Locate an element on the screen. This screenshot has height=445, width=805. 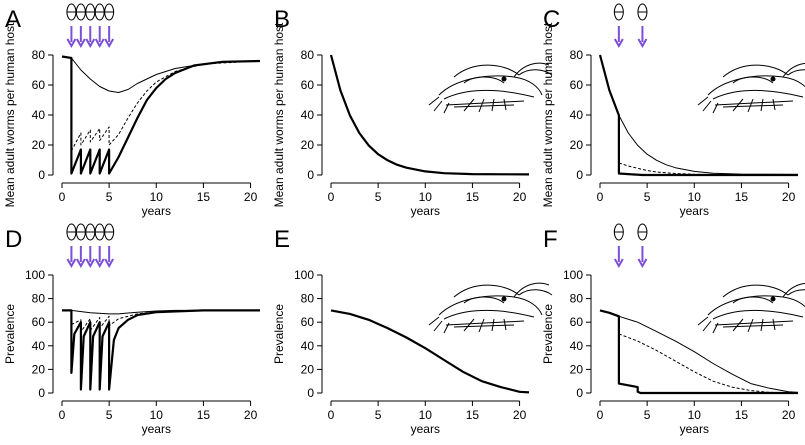
panel-letter: B is located at coordinates (282, 19).